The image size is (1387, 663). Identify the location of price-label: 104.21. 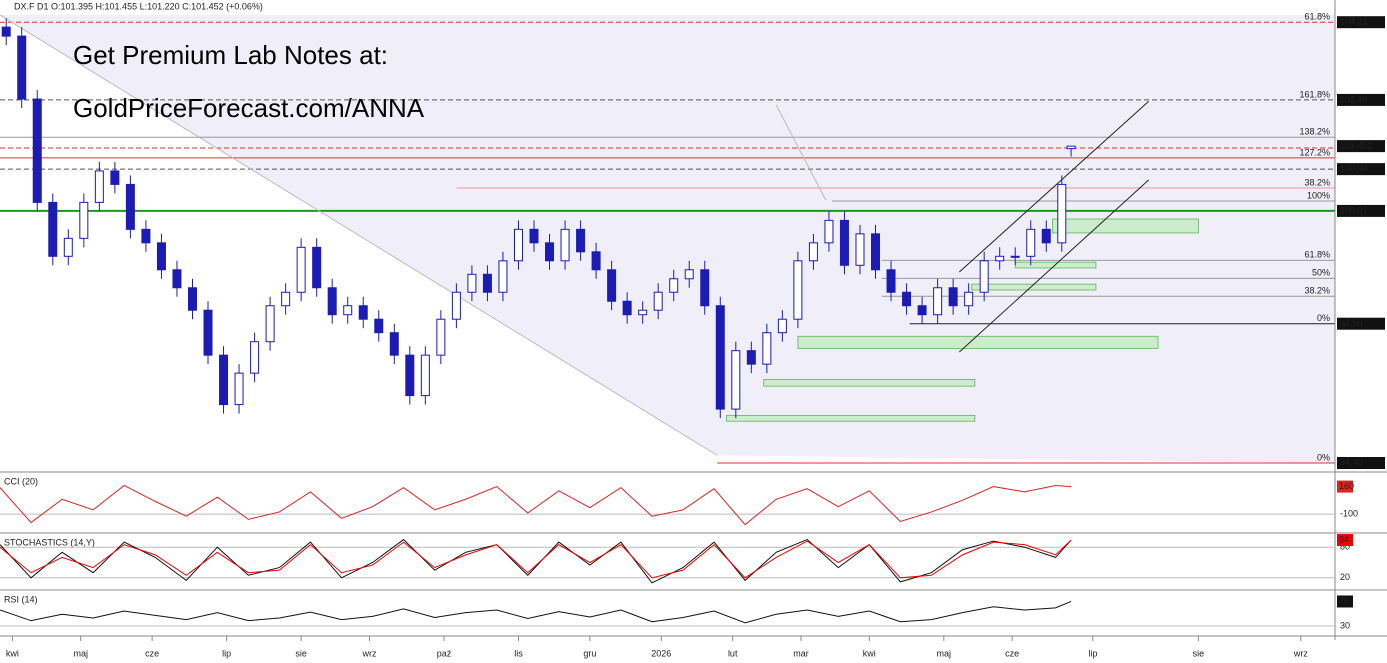
(1354, 22).